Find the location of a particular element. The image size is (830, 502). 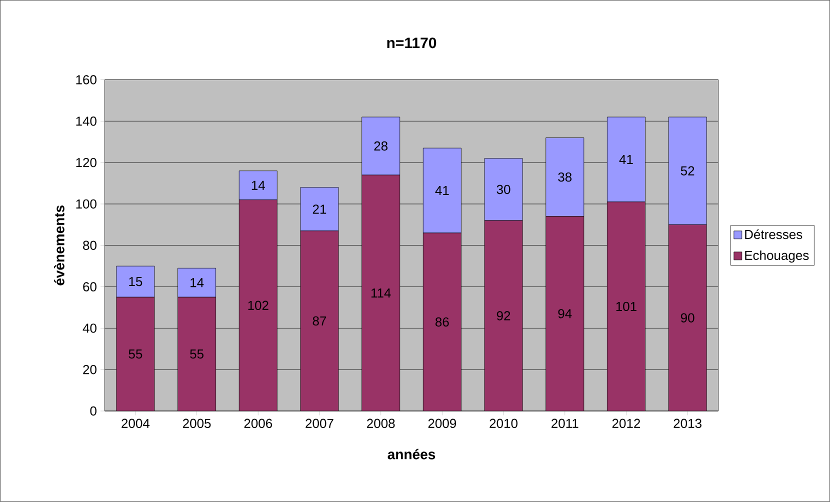

data-label: 90 is located at coordinates (687, 318).